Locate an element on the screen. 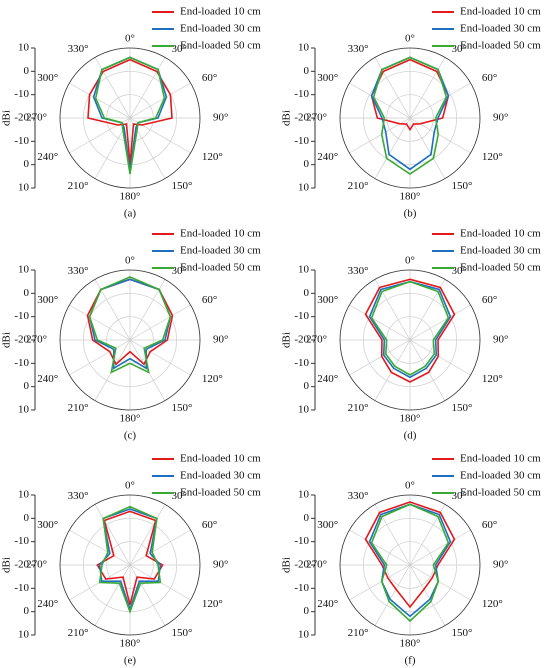  panel-label: (c) is located at coordinates (130, 436).